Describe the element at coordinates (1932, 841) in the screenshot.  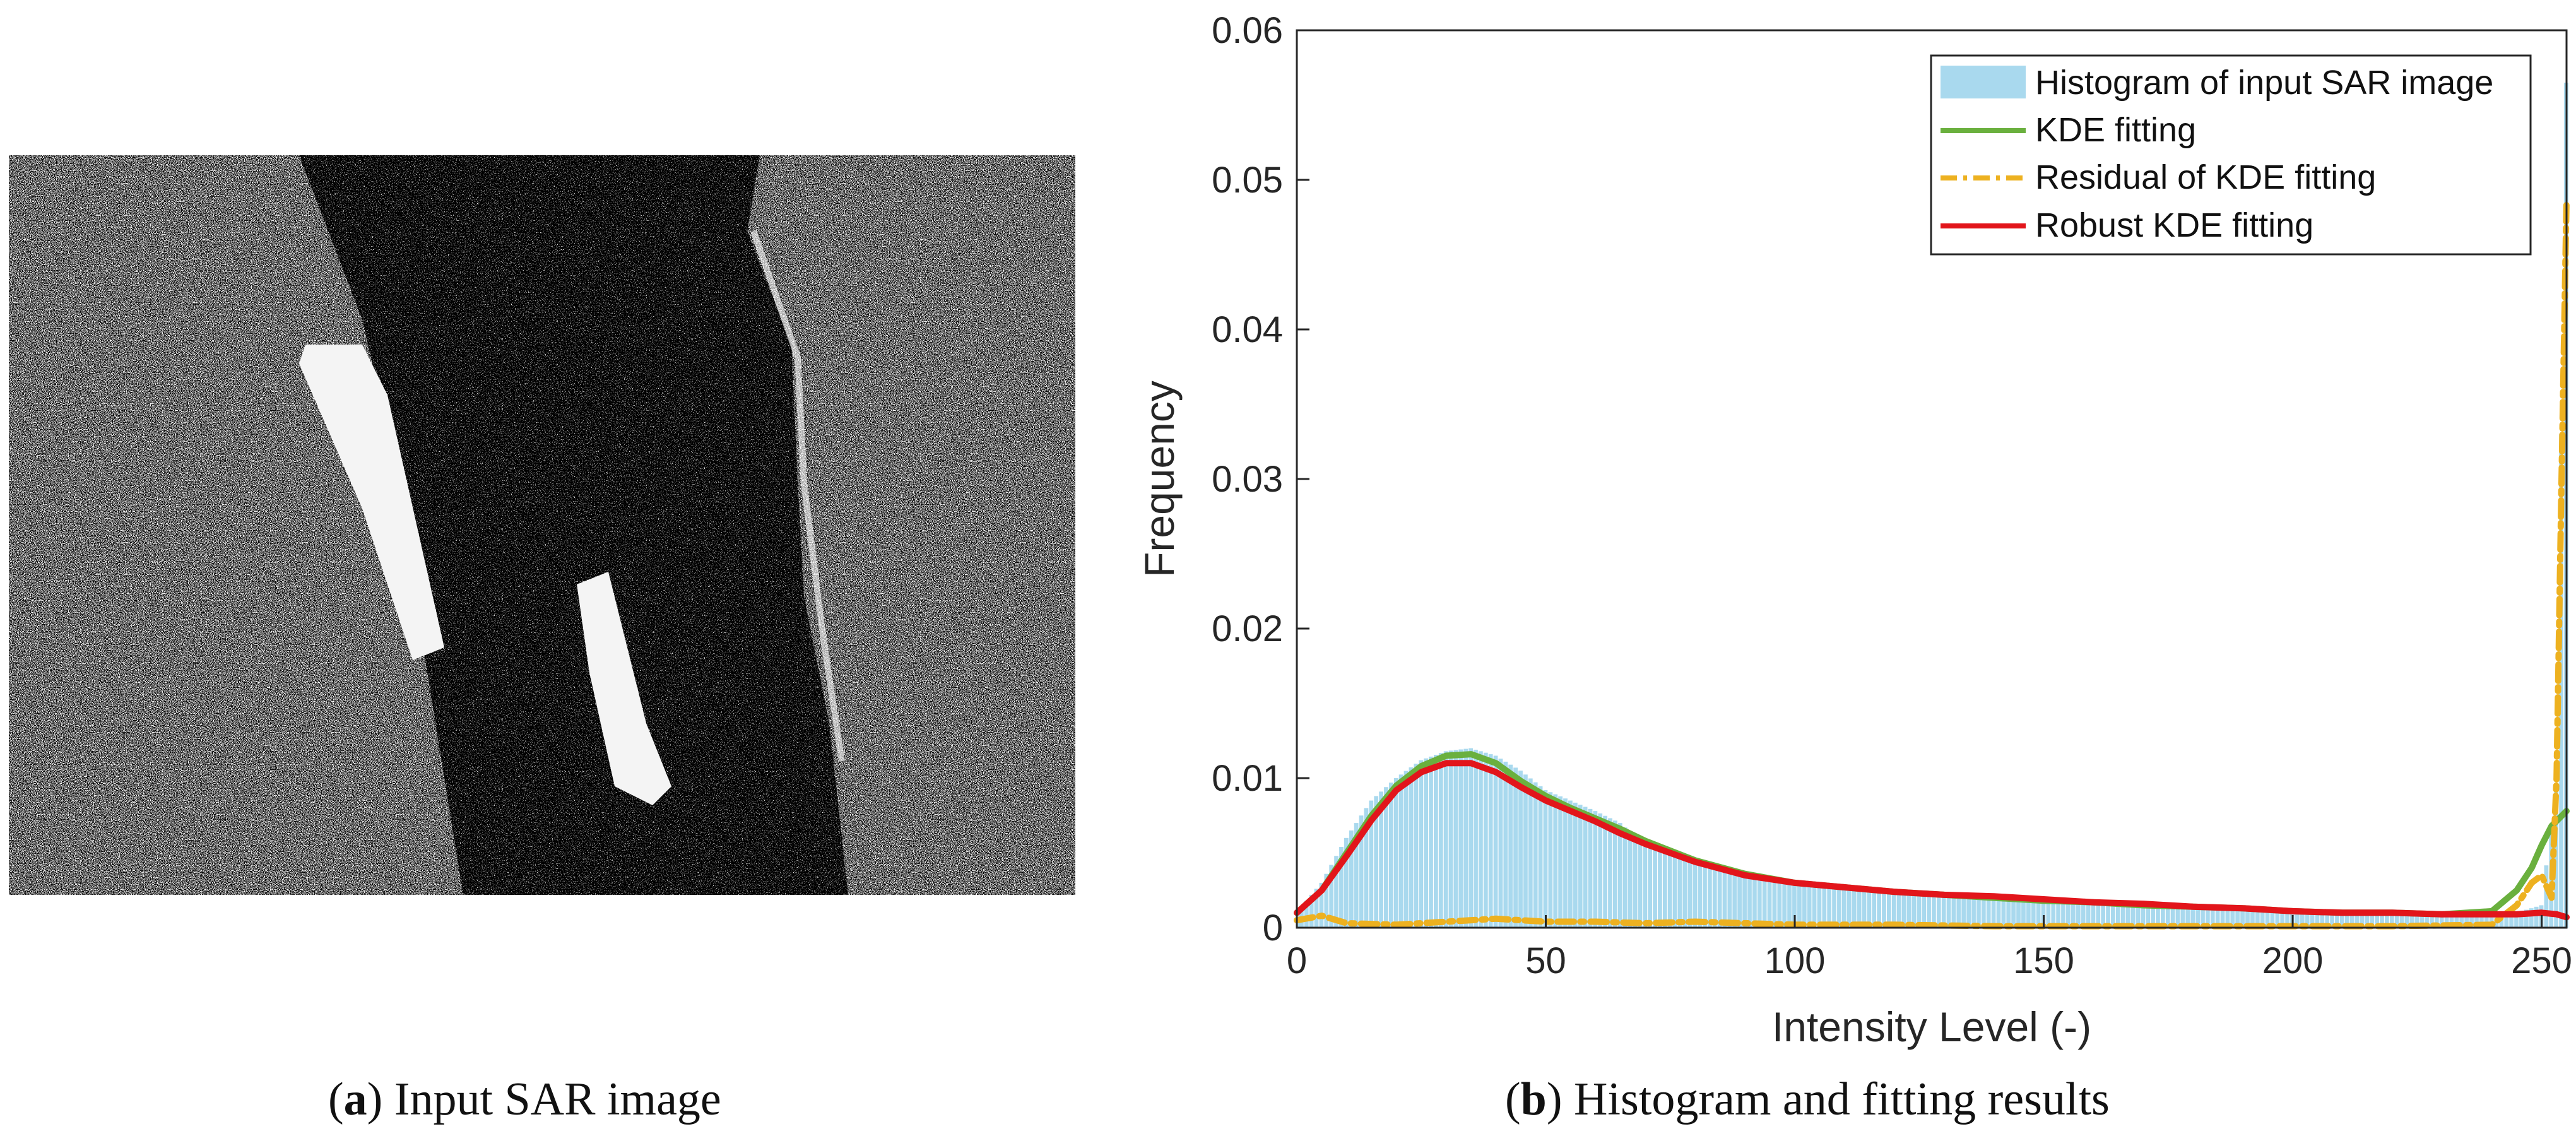
I see `robust-kde-curve` at that location.